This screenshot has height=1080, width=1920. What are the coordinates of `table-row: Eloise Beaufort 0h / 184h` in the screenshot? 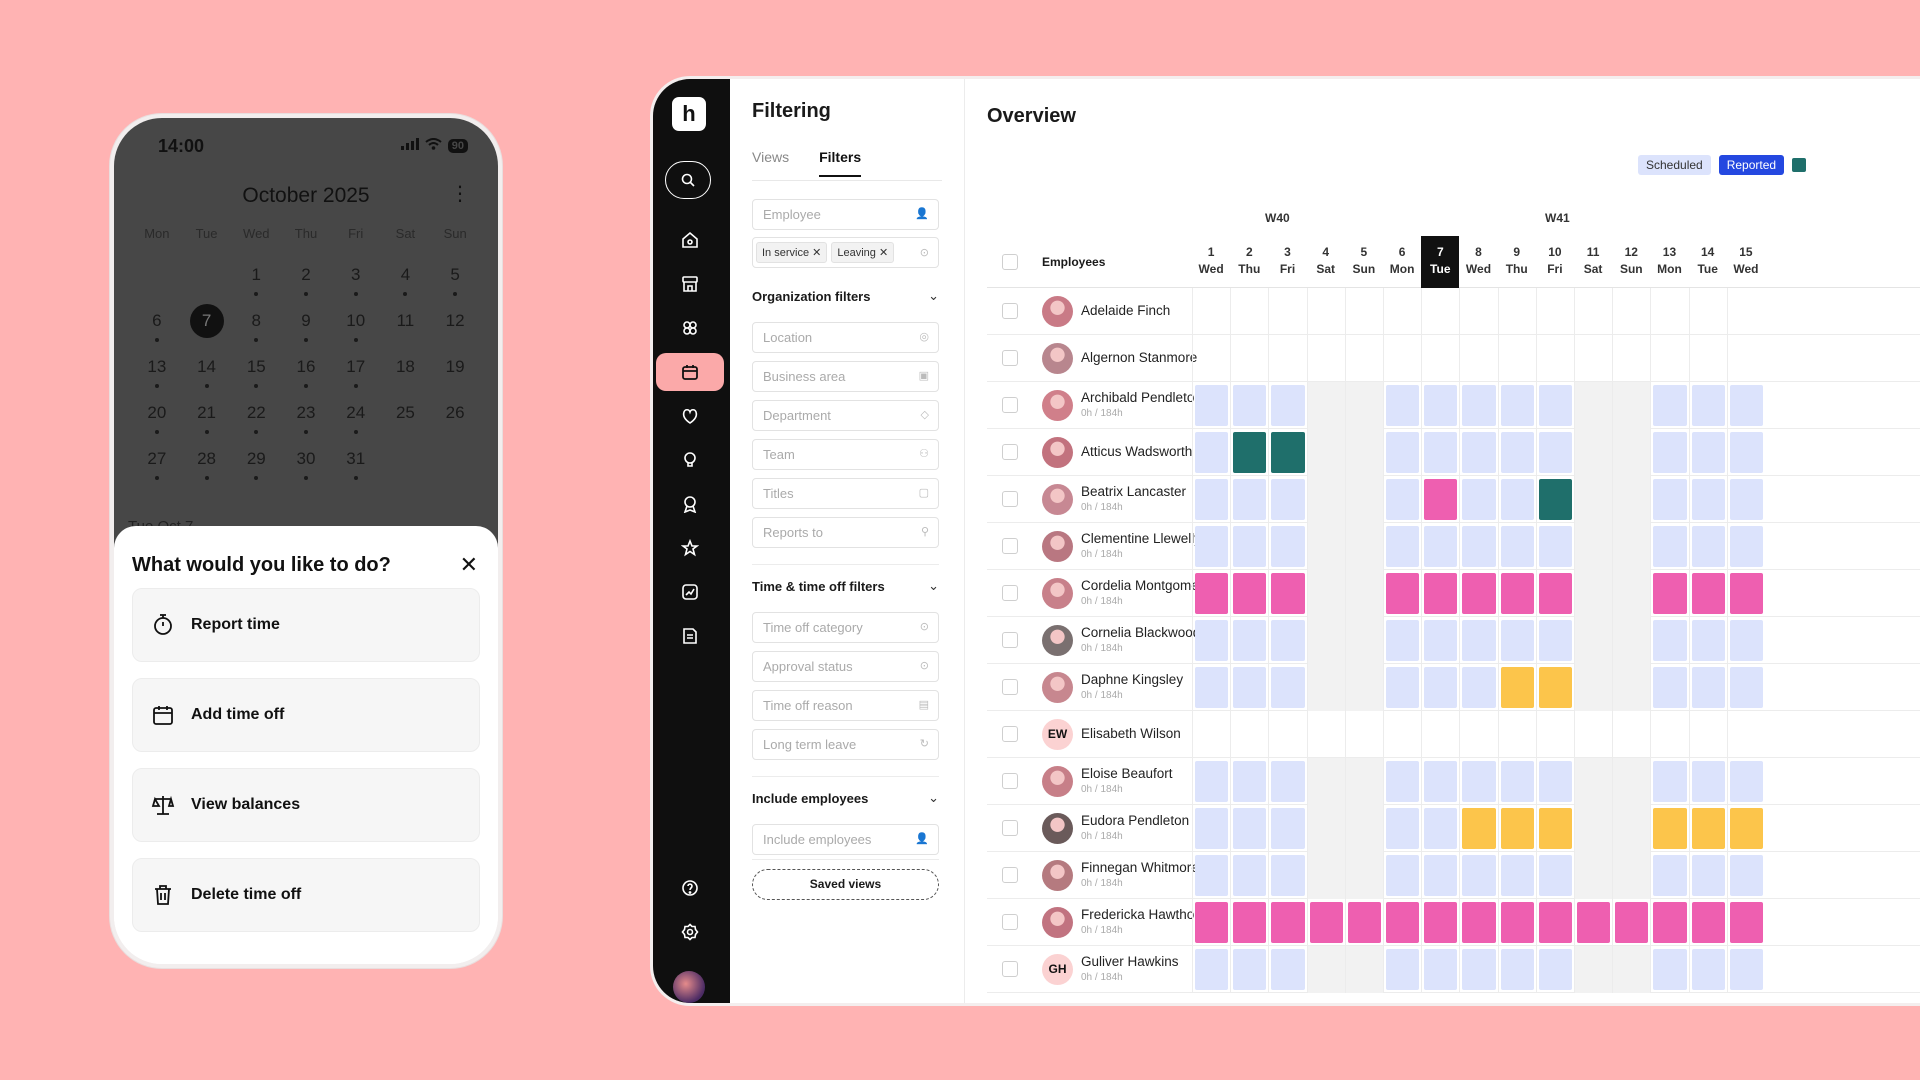 It's located at (1453, 781).